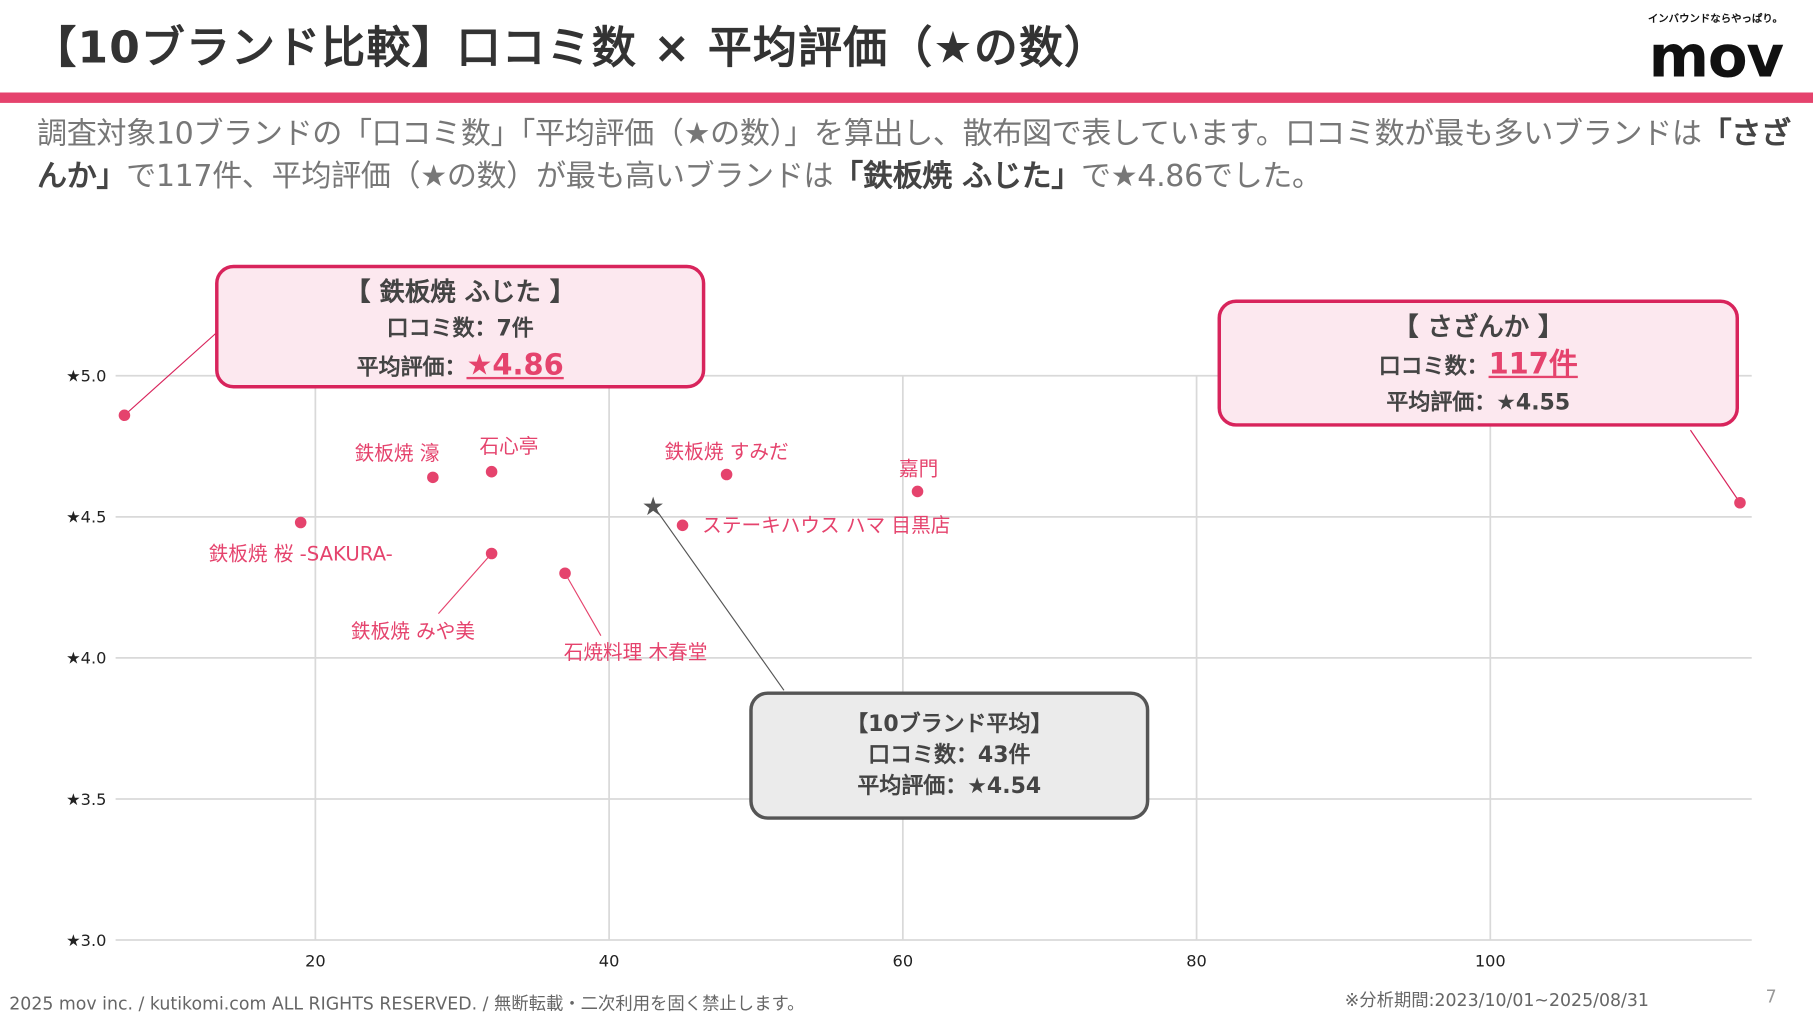 The width and height of the screenshot is (1813, 1020). What do you see at coordinates (727, 451) in the screenshot?
I see `data-label: 鉄板焼 すみだ` at bounding box center [727, 451].